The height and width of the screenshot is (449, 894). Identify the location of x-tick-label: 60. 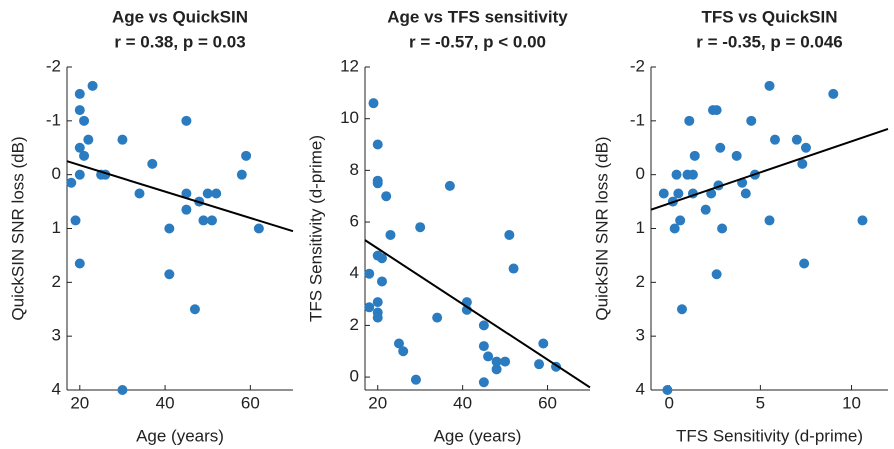
(547, 402).